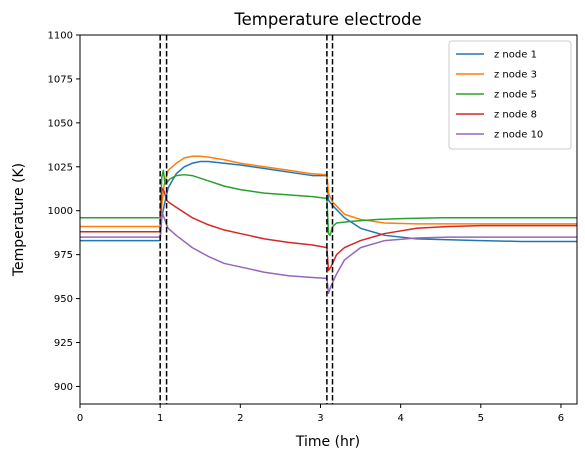  What do you see at coordinates (327, 19) in the screenshot?
I see `chart-title: Temperature electrode` at bounding box center [327, 19].